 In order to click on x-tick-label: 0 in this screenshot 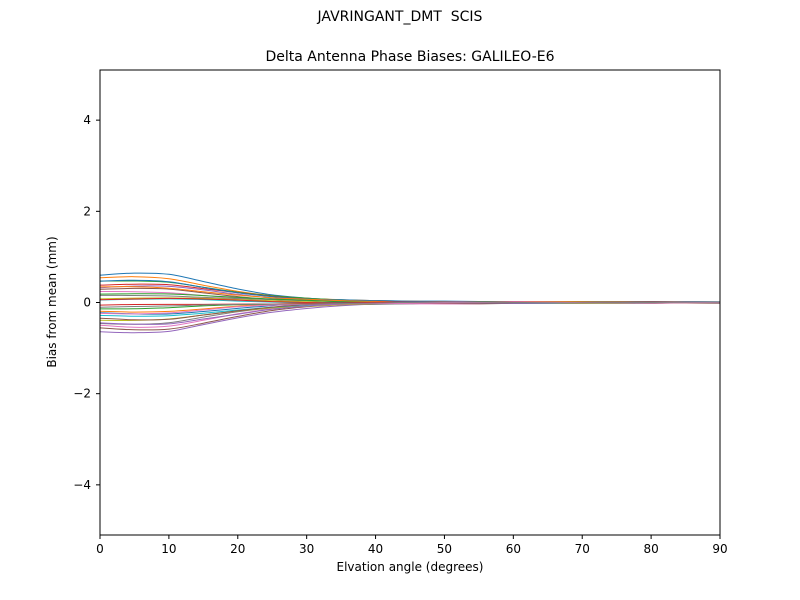, I will do `click(100, 549)`.